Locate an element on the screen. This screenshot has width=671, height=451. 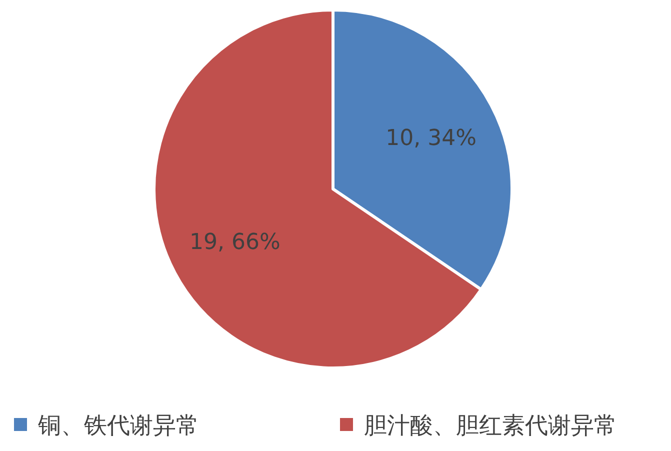
data-label: 10, 34% is located at coordinates (431, 139).